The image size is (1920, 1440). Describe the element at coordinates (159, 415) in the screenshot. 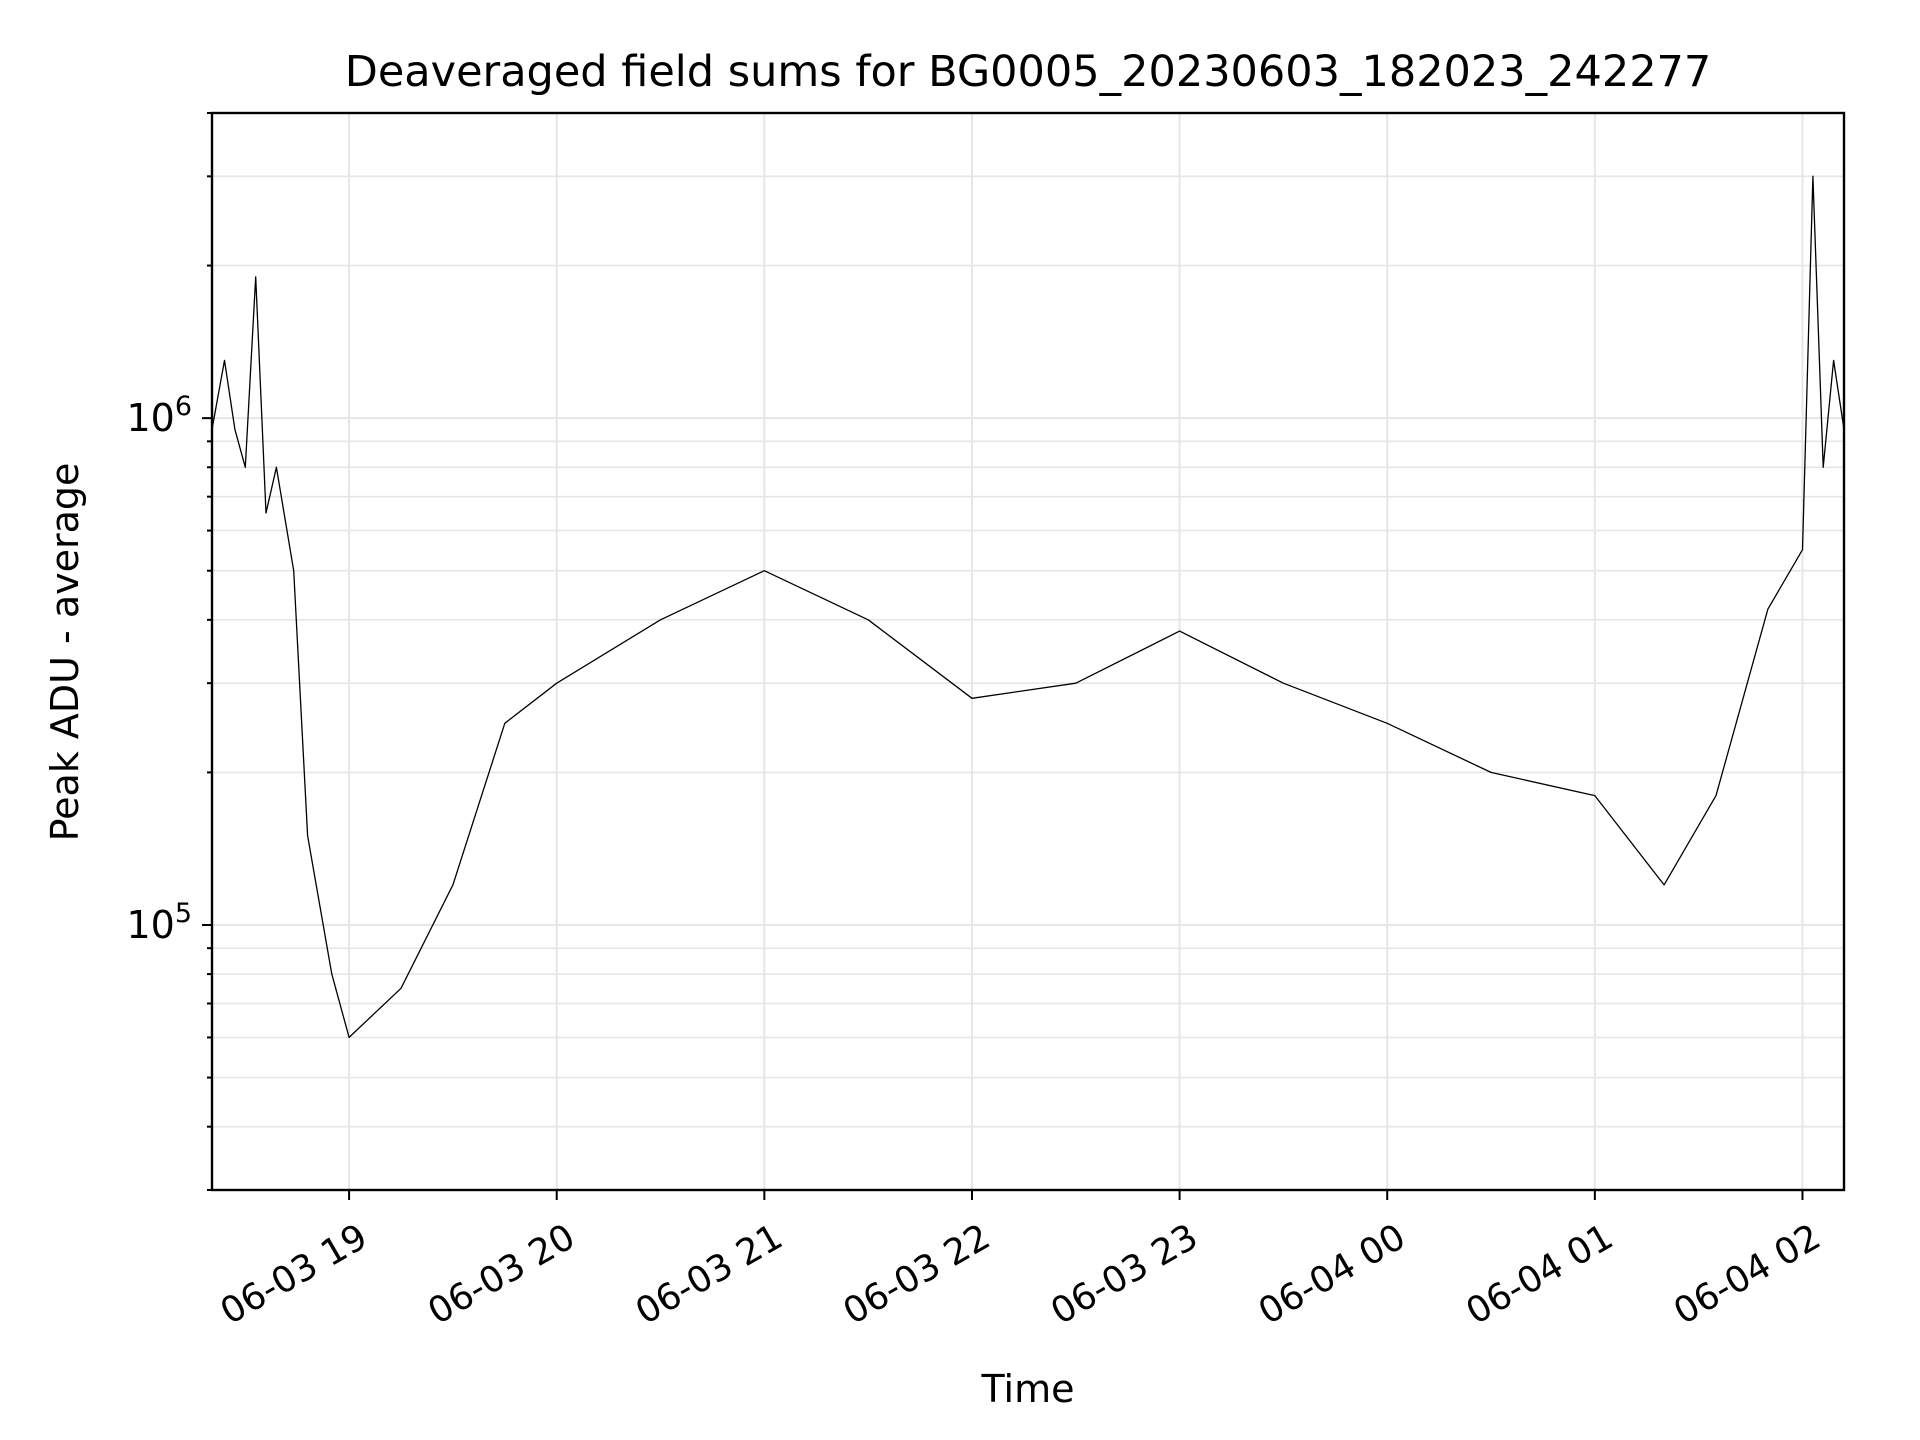

I see `y-tick-label: 106` at that location.